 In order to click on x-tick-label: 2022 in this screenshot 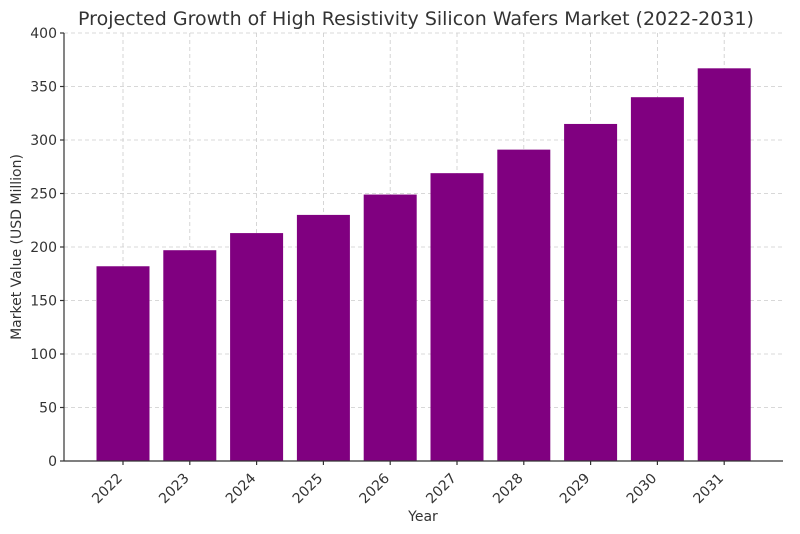, I will do `click(107, 489)`.